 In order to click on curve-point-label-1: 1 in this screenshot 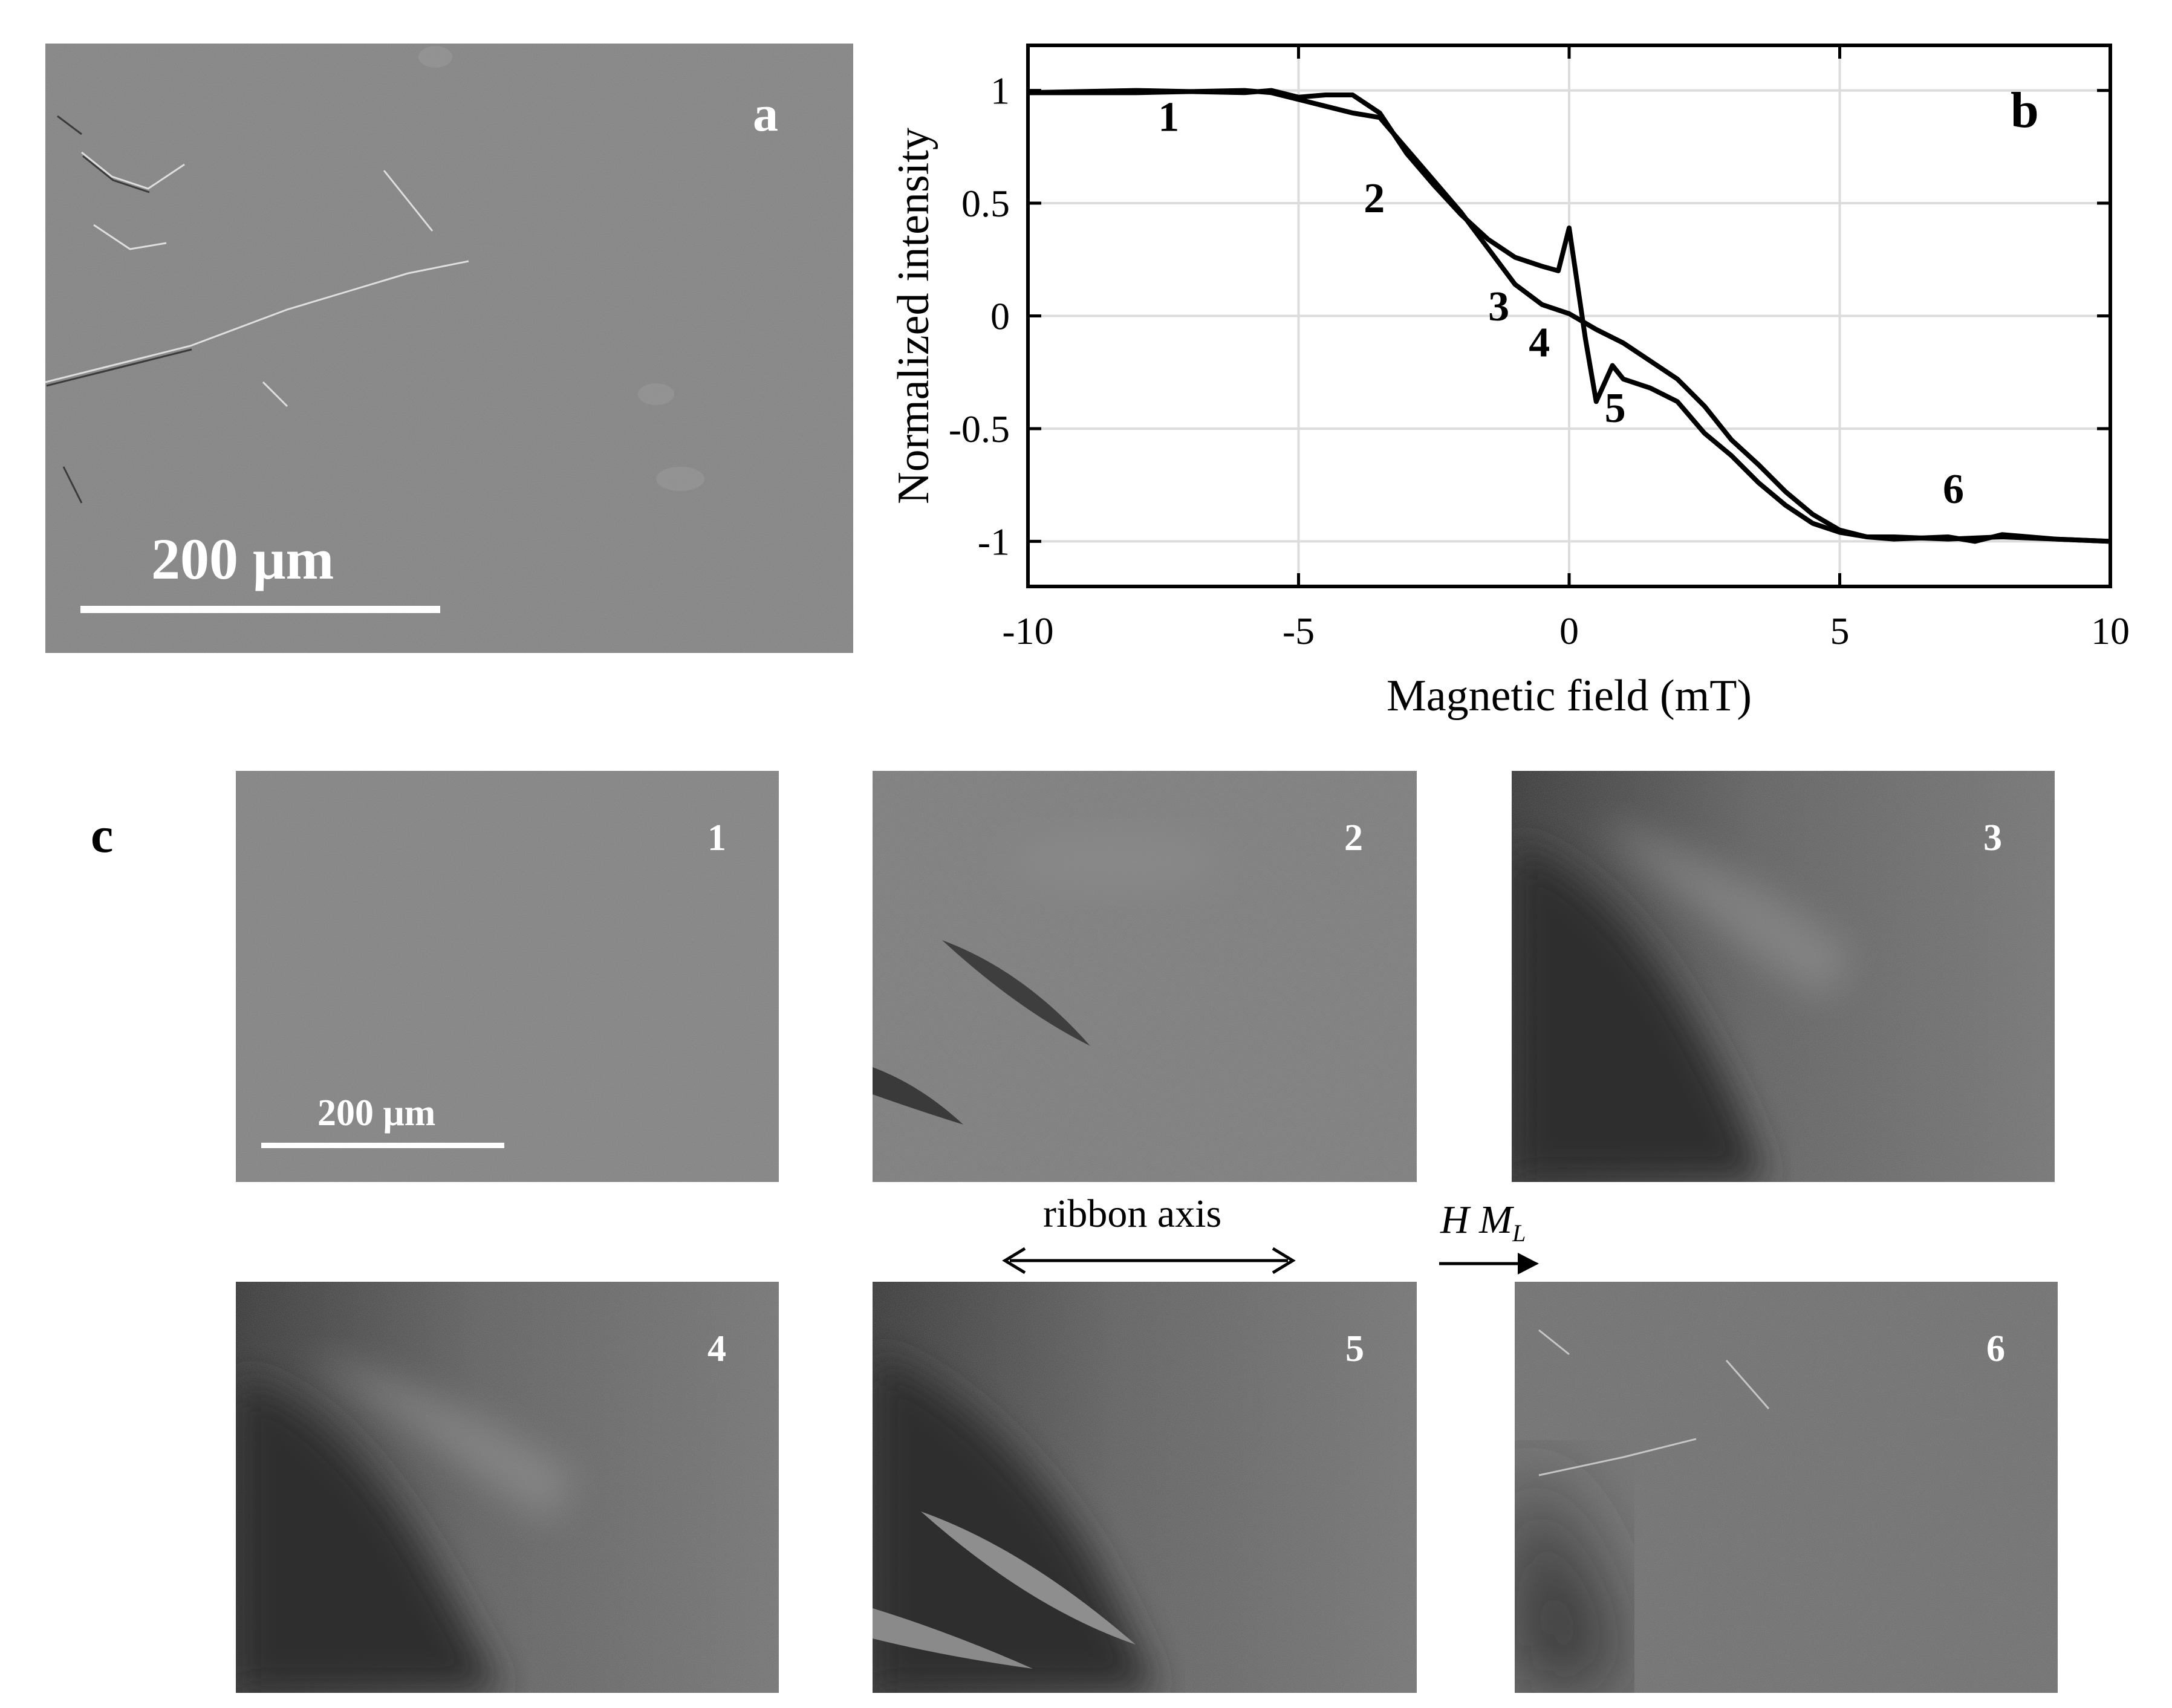, I will do `click(1168, 117)`.